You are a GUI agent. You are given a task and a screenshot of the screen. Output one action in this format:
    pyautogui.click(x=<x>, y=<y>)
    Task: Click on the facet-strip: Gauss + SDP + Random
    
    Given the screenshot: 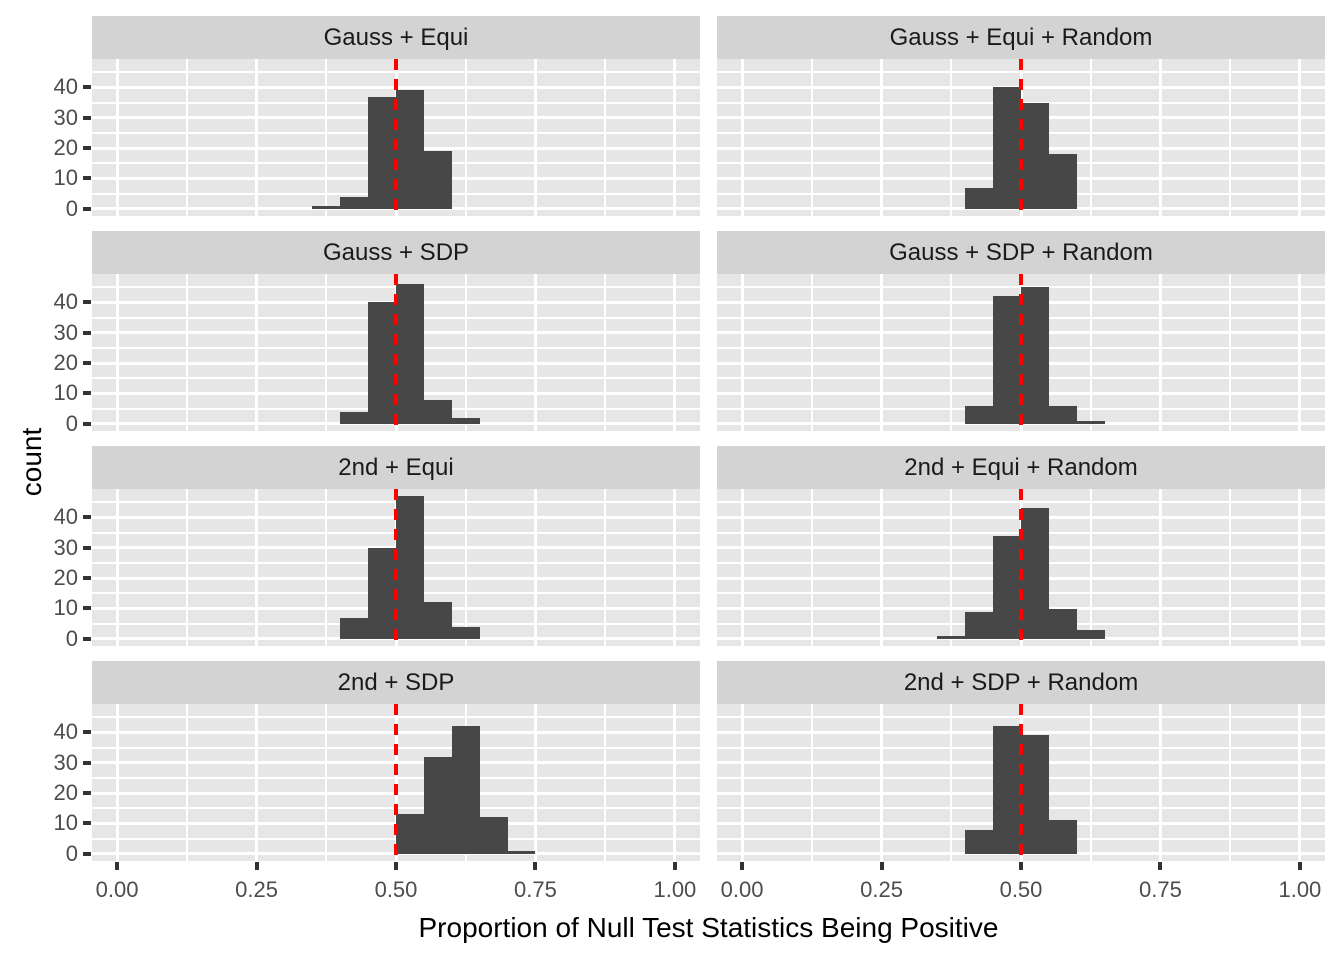 What is the action you would take?
    pyautogui.click(x=1021, y=252)
    